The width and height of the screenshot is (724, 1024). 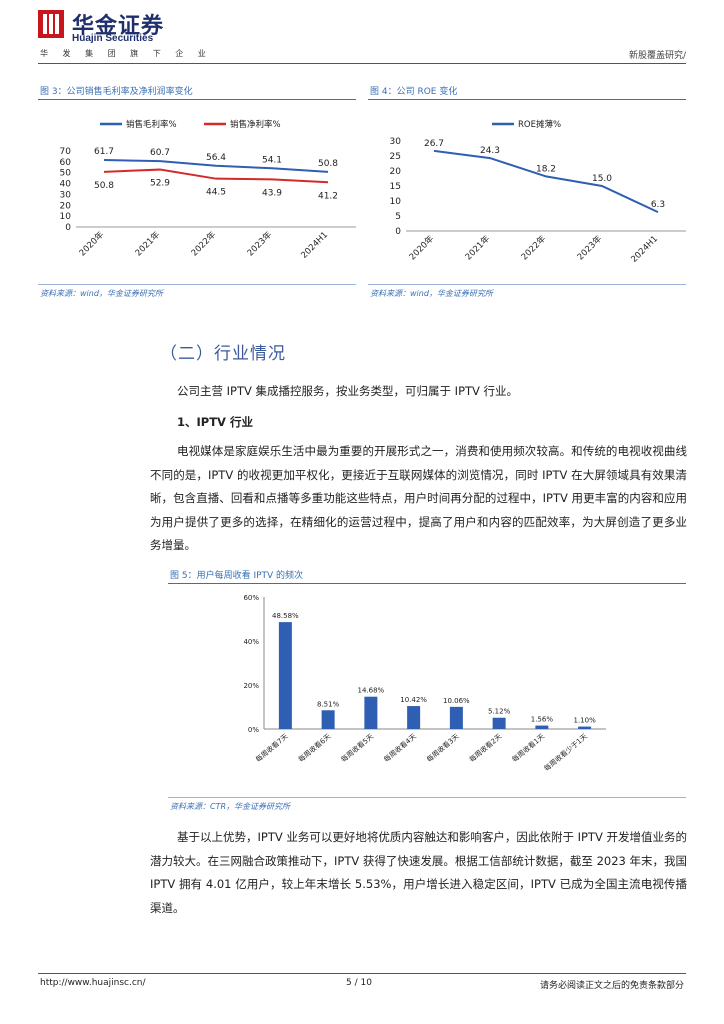 I want to click on y-tick-label: 20%, so click(x=251, y=686).